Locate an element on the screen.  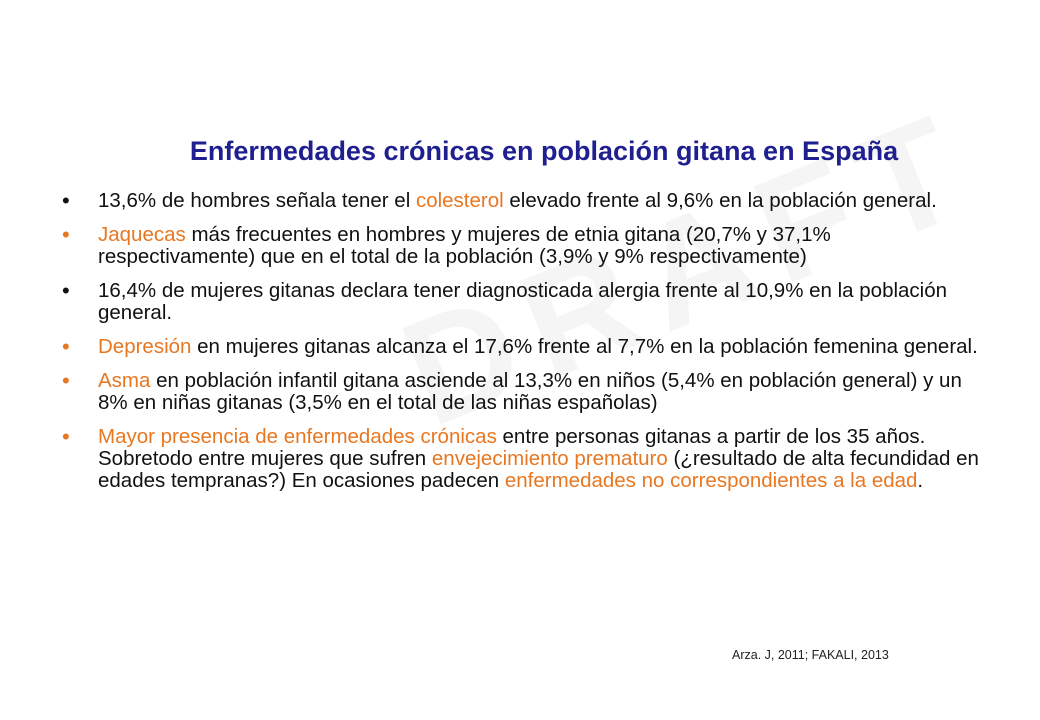
highlighted-text: colesterol is located at coordinates (459, 200).